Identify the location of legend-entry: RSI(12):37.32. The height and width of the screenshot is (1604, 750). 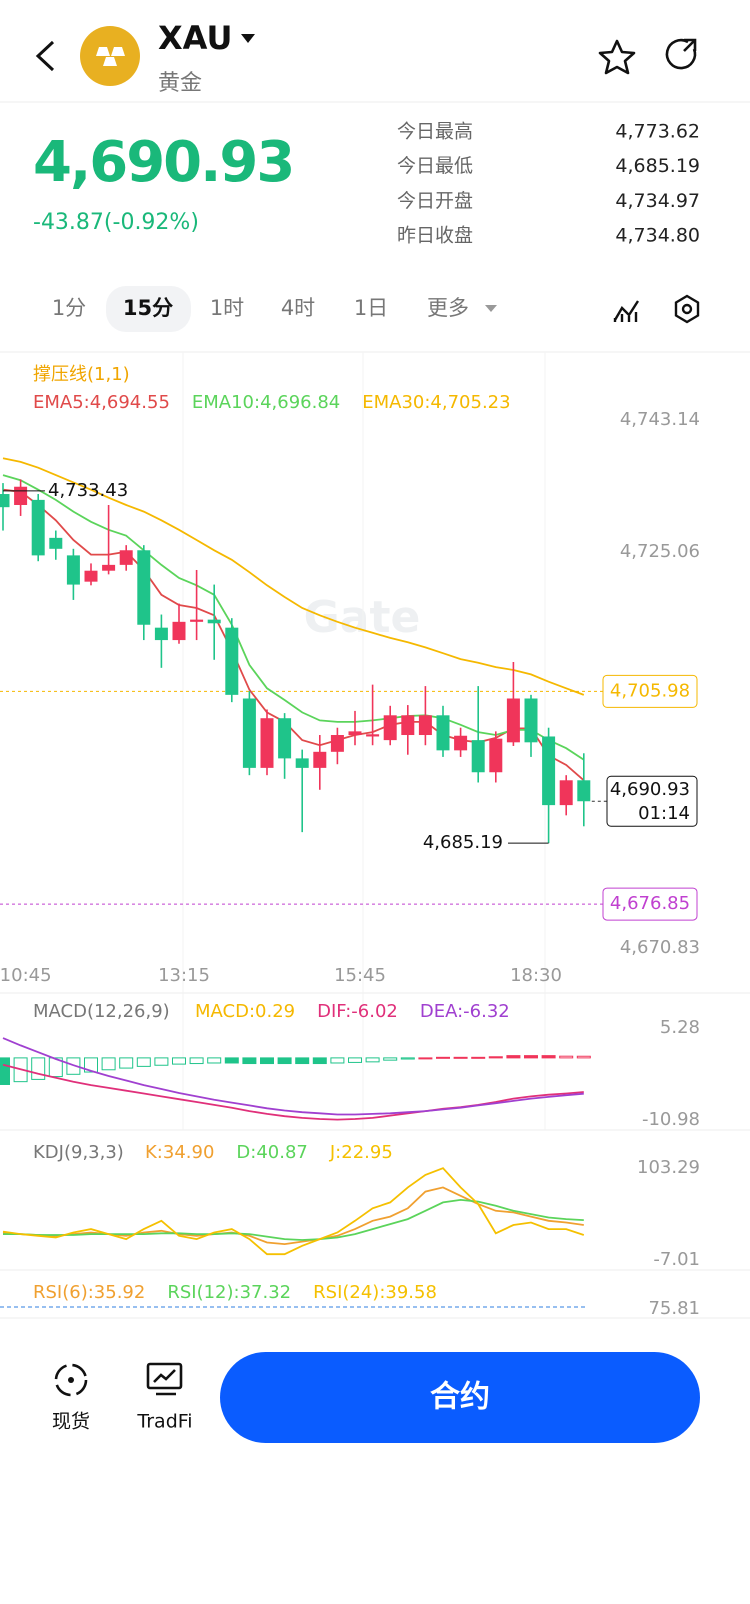
(229, 1292).